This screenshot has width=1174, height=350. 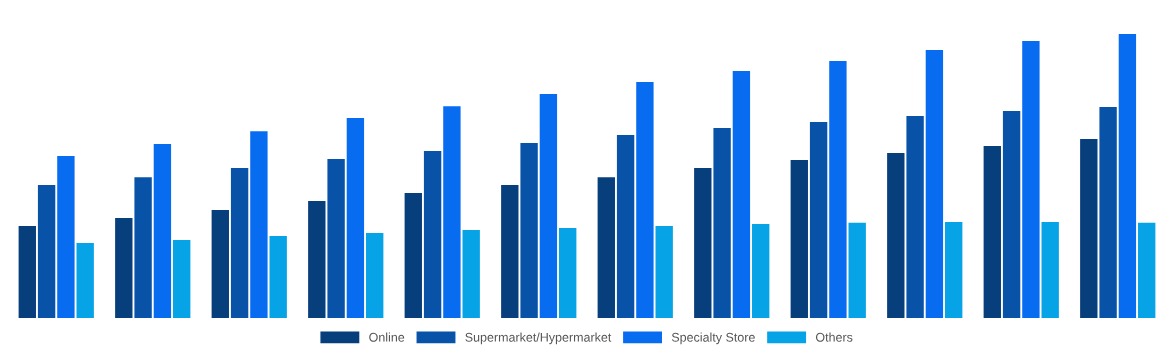 What do you see at coordinates (538, 338) in the screenshot?
I see `legend-label: Supermarket/Hypermarket` at bounding box center [538, 338].